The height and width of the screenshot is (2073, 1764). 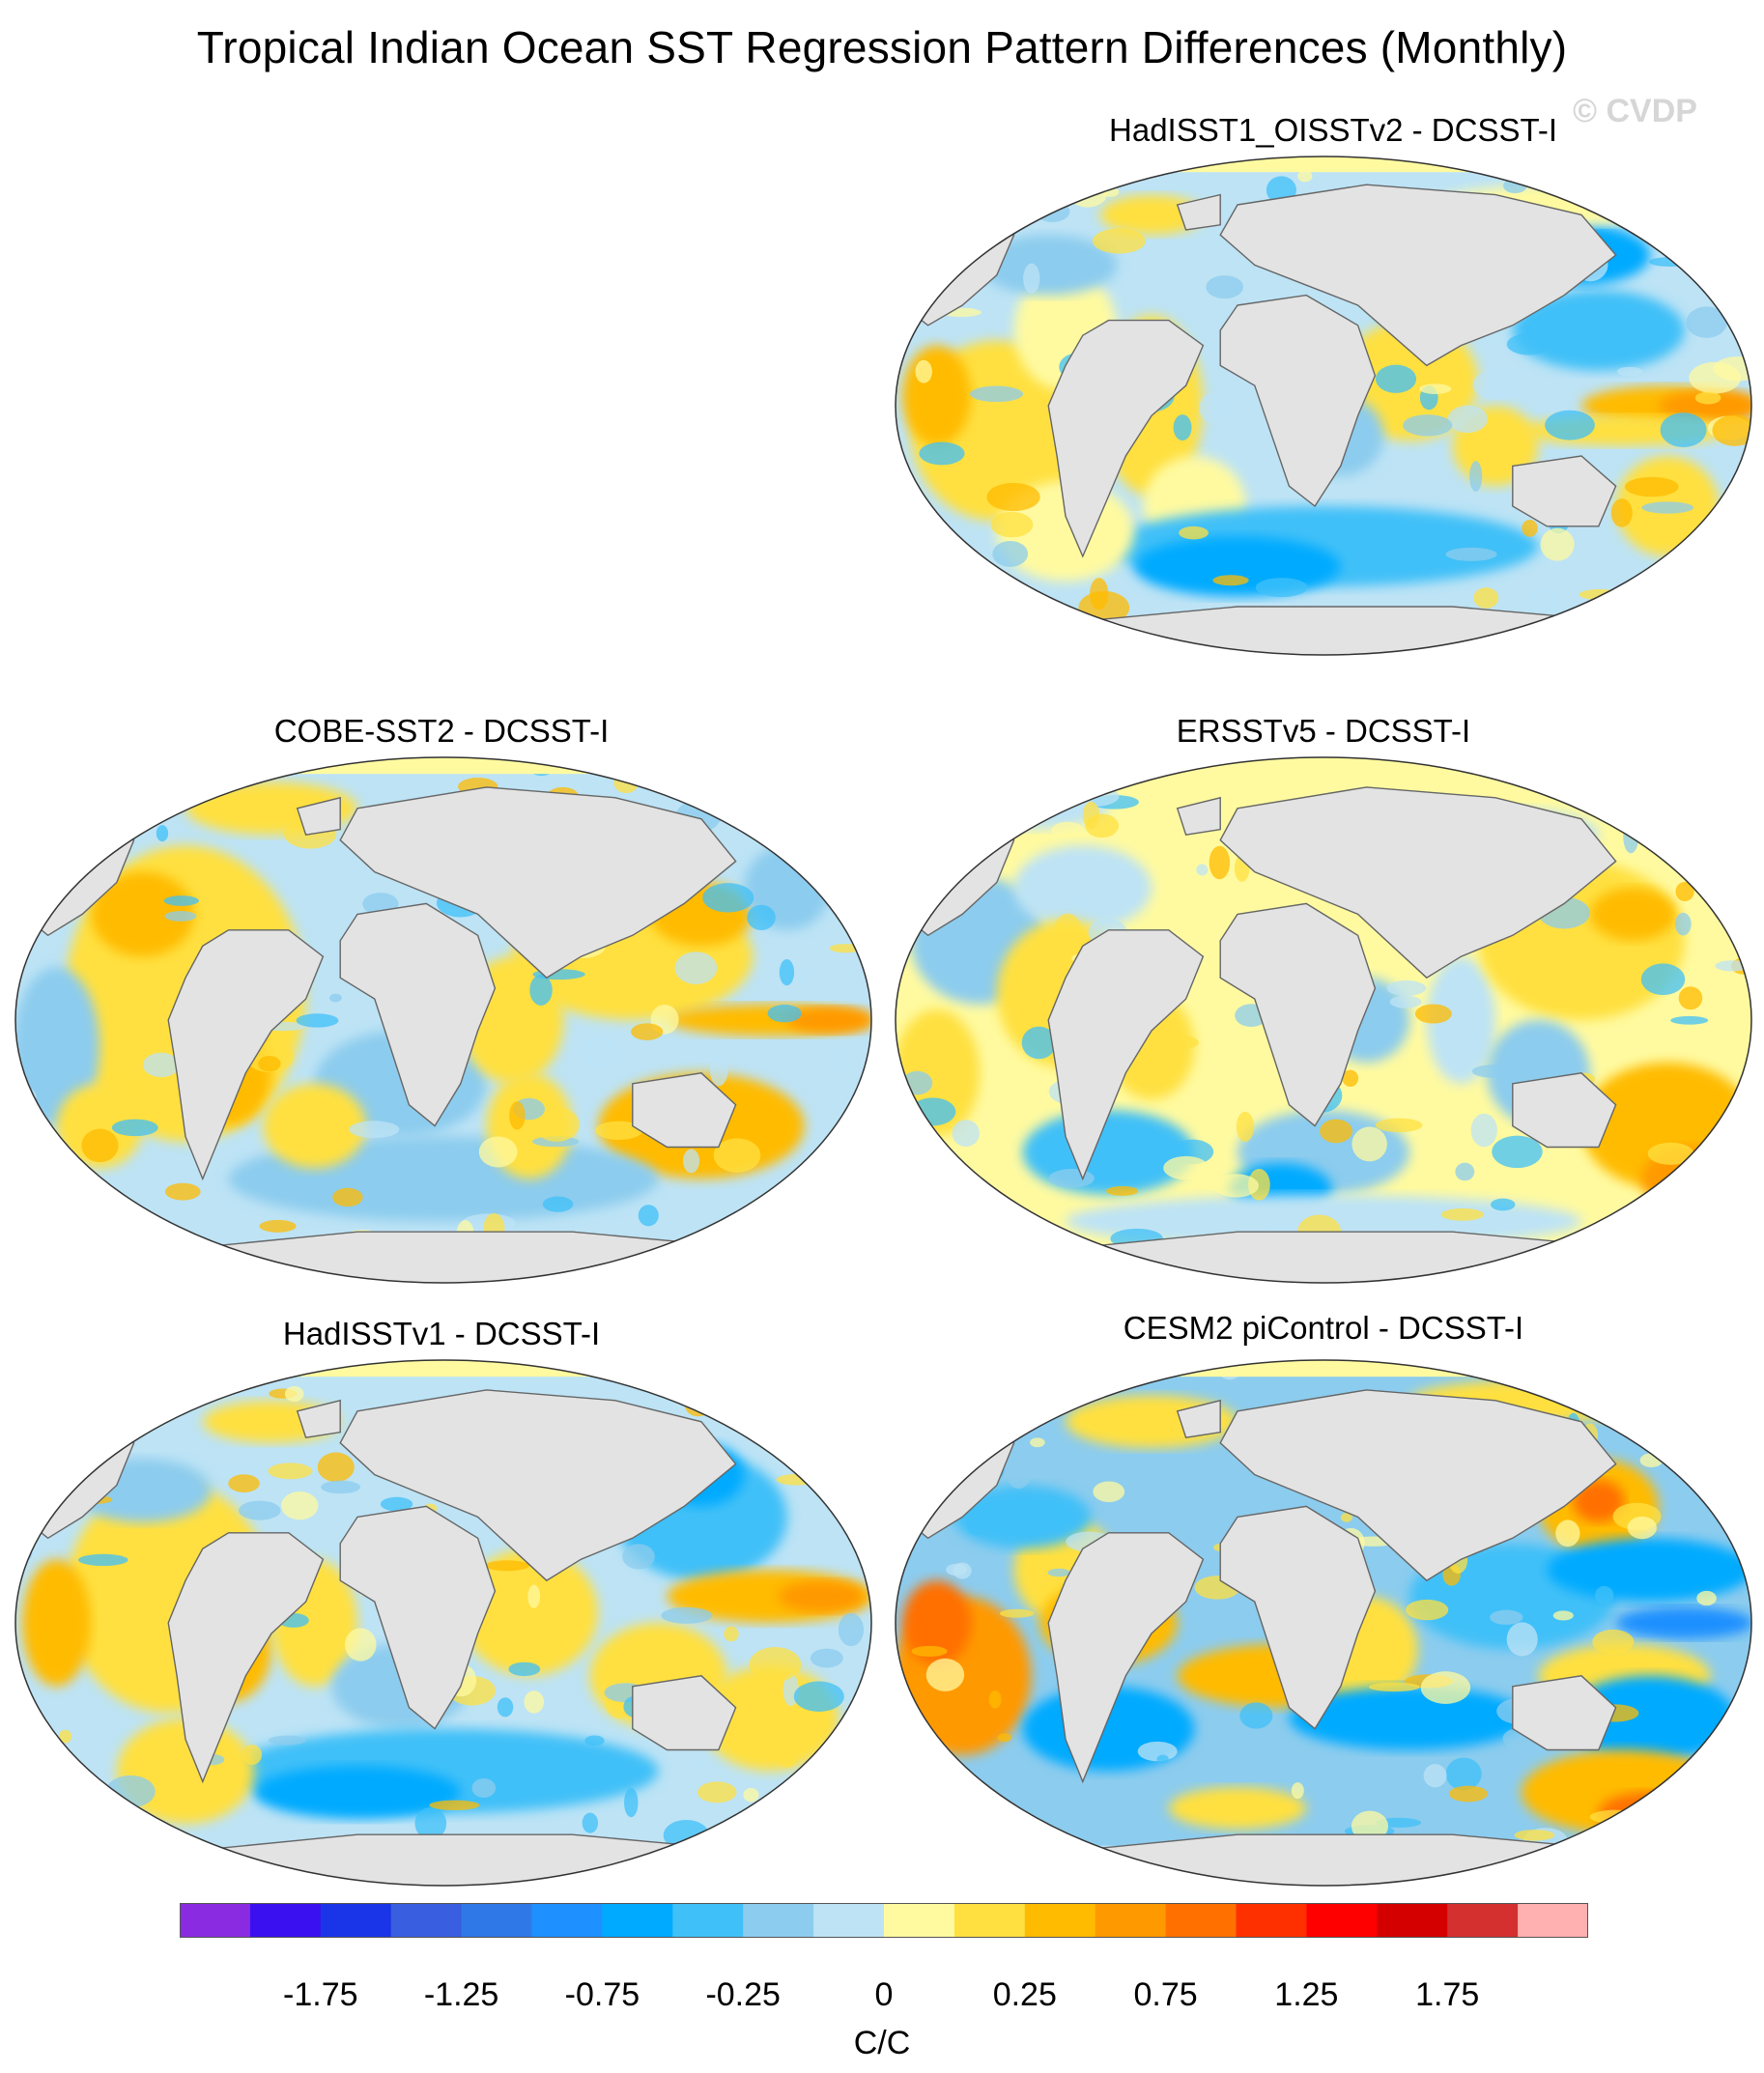 What do you see at coordinates (1323, 1368) in the screenshot?
I see `arctic-strip` at bounding box center [1323, 1368].